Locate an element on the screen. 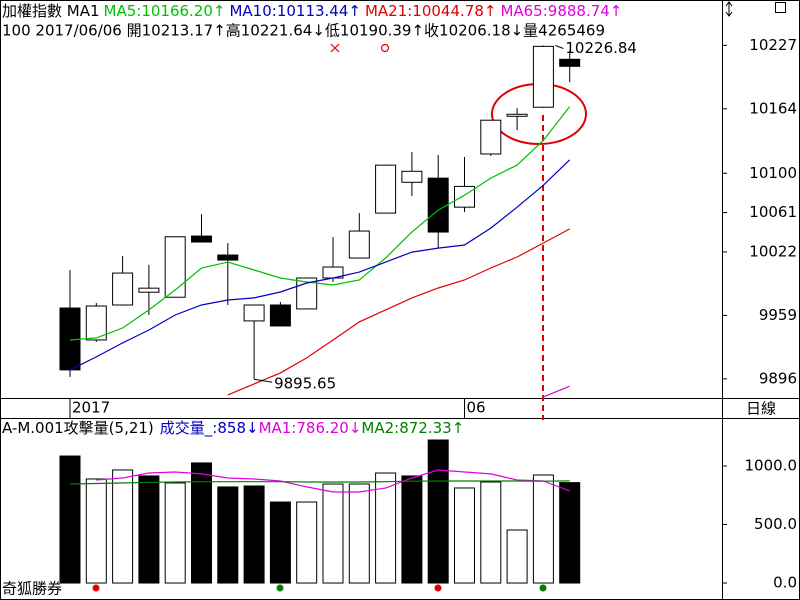  volume-label: 成交量_:858↓ is located at coordinates (209, 428).